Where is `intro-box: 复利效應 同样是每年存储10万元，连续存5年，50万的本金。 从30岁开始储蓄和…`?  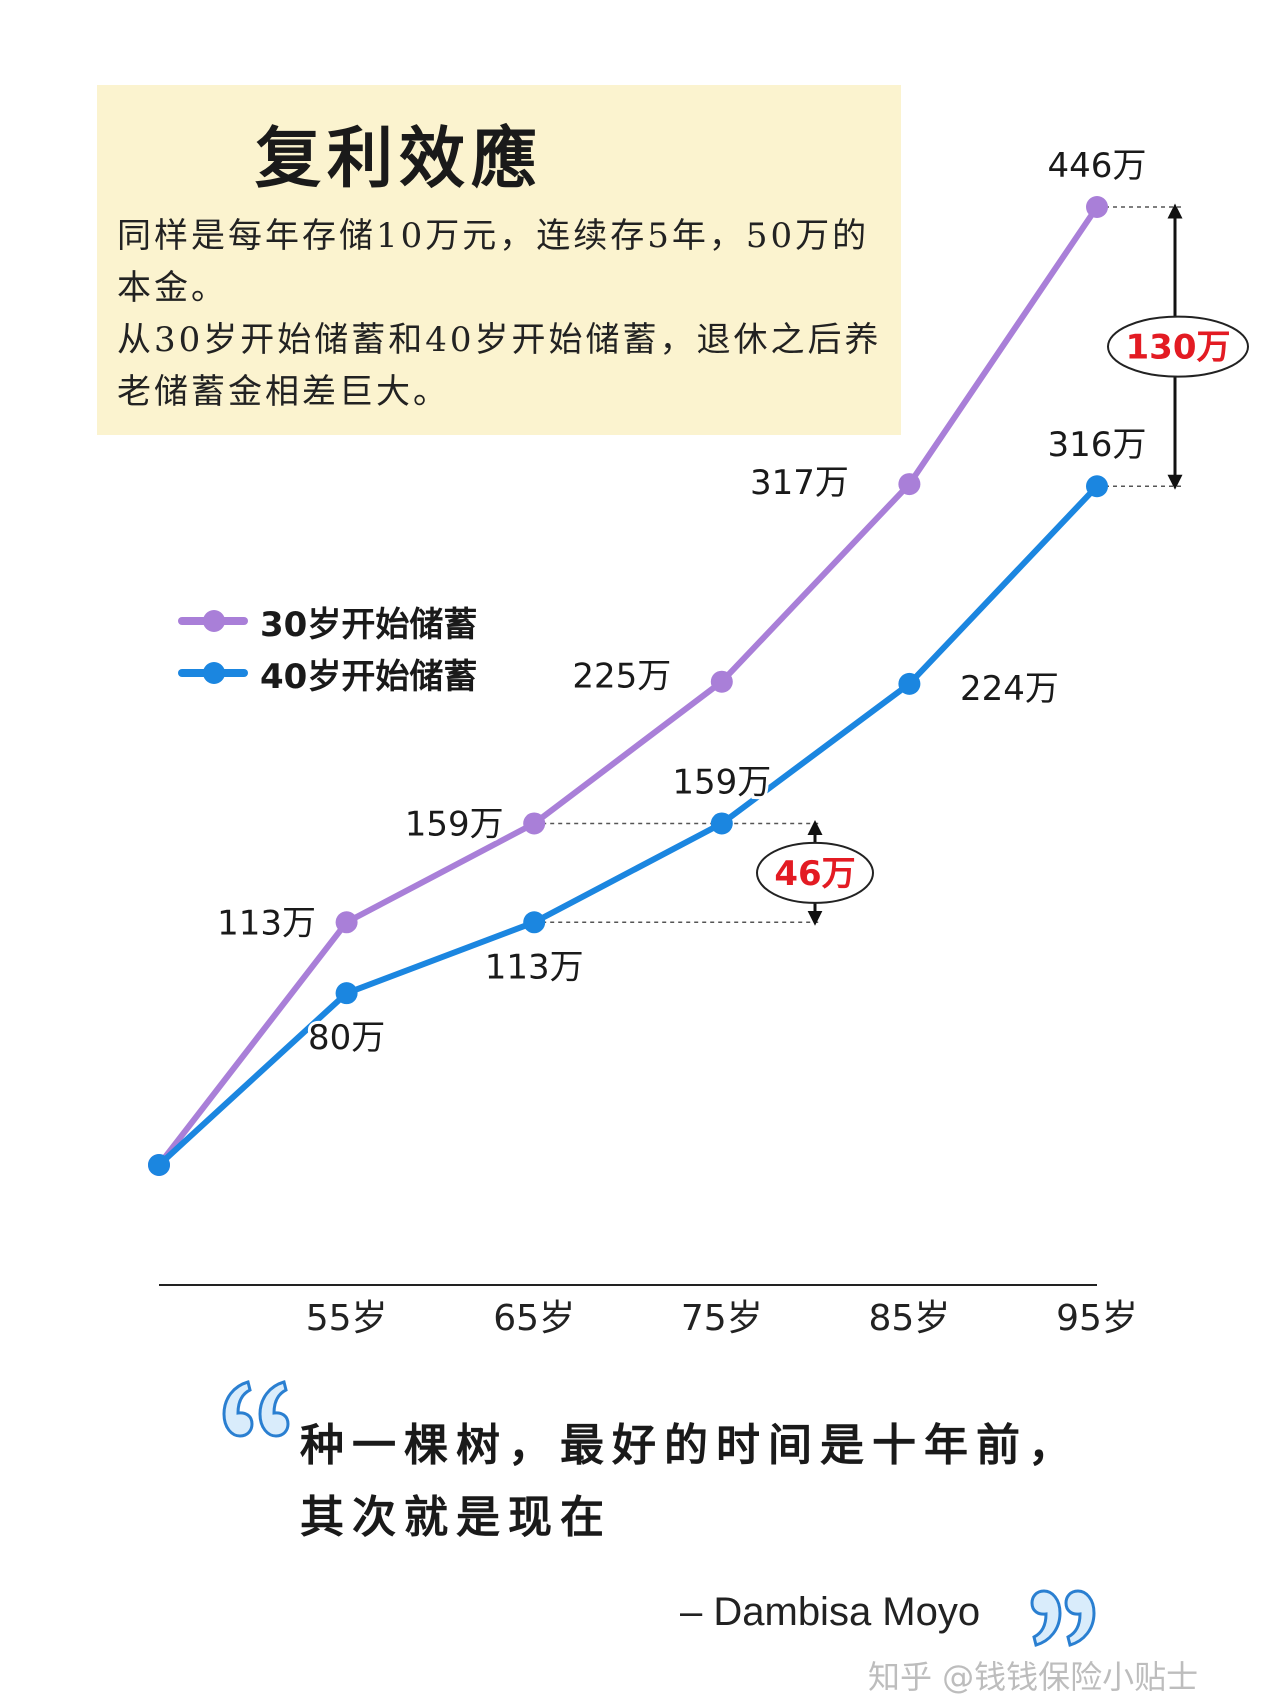
intro-box: 复利效應 同样是每年存储10万元，连续存5年，50万的本金。 从30岁开始储蓄和… is located at coordinates (499, 260).